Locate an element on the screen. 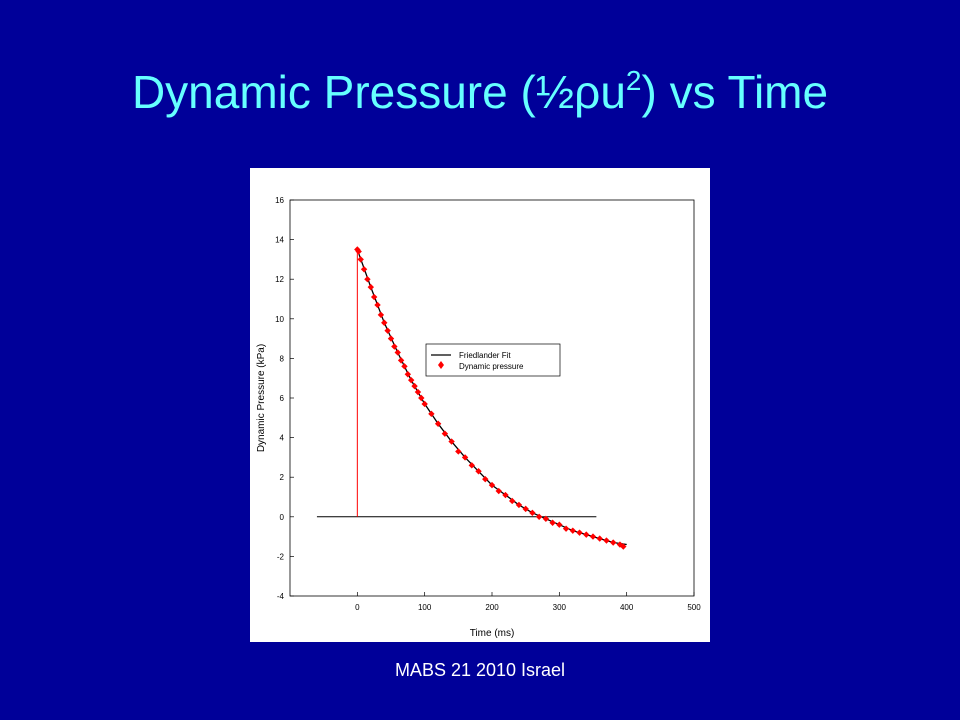  x-tick-label: 200 is located at coordinates (492, 607).